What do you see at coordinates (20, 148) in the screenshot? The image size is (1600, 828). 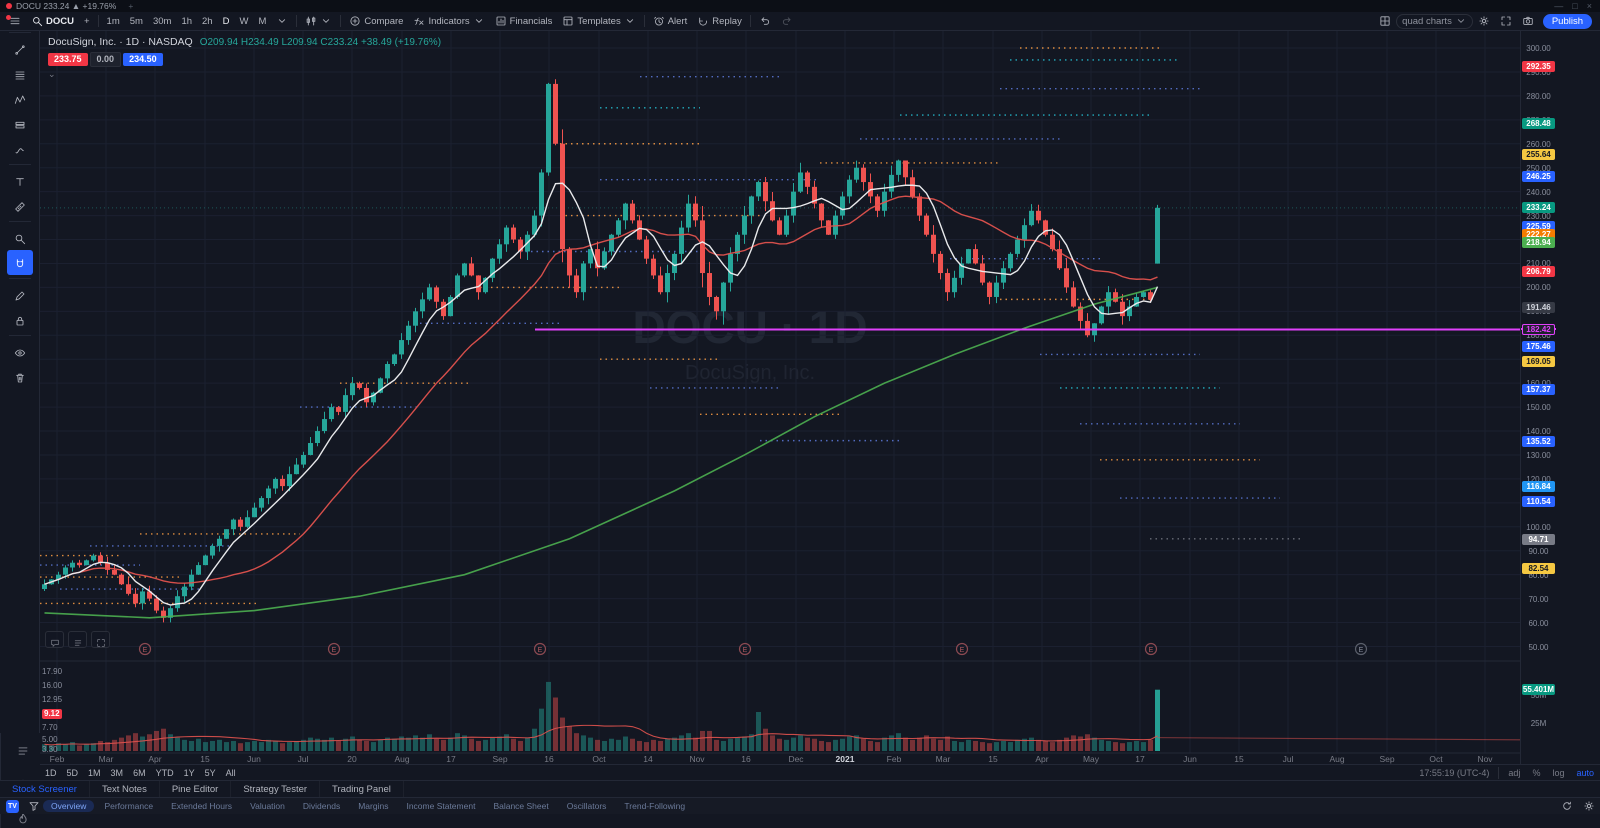 I see `brush-tool-button` at bounding box center [20, 148].